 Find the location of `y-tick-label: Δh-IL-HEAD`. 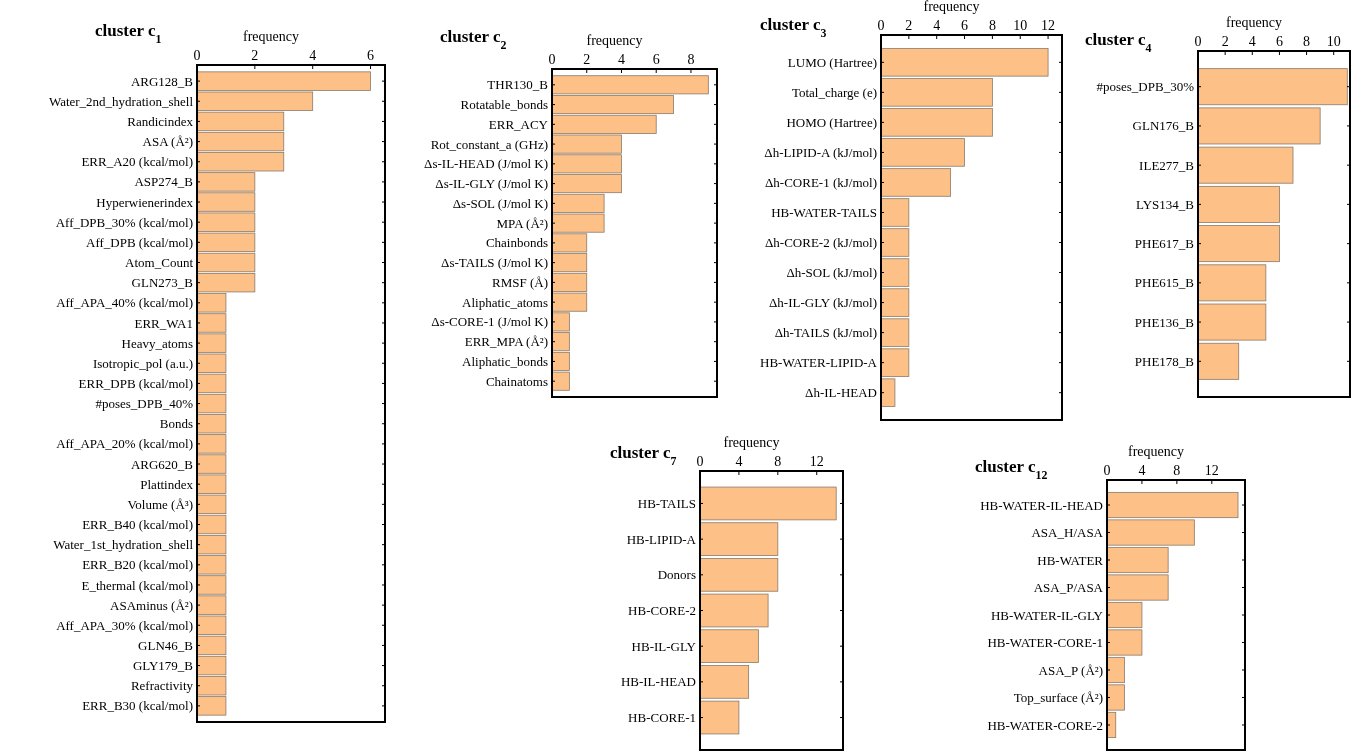

y-tick-label: Δh-IL-HEAD is located at coordinates (841, 393).